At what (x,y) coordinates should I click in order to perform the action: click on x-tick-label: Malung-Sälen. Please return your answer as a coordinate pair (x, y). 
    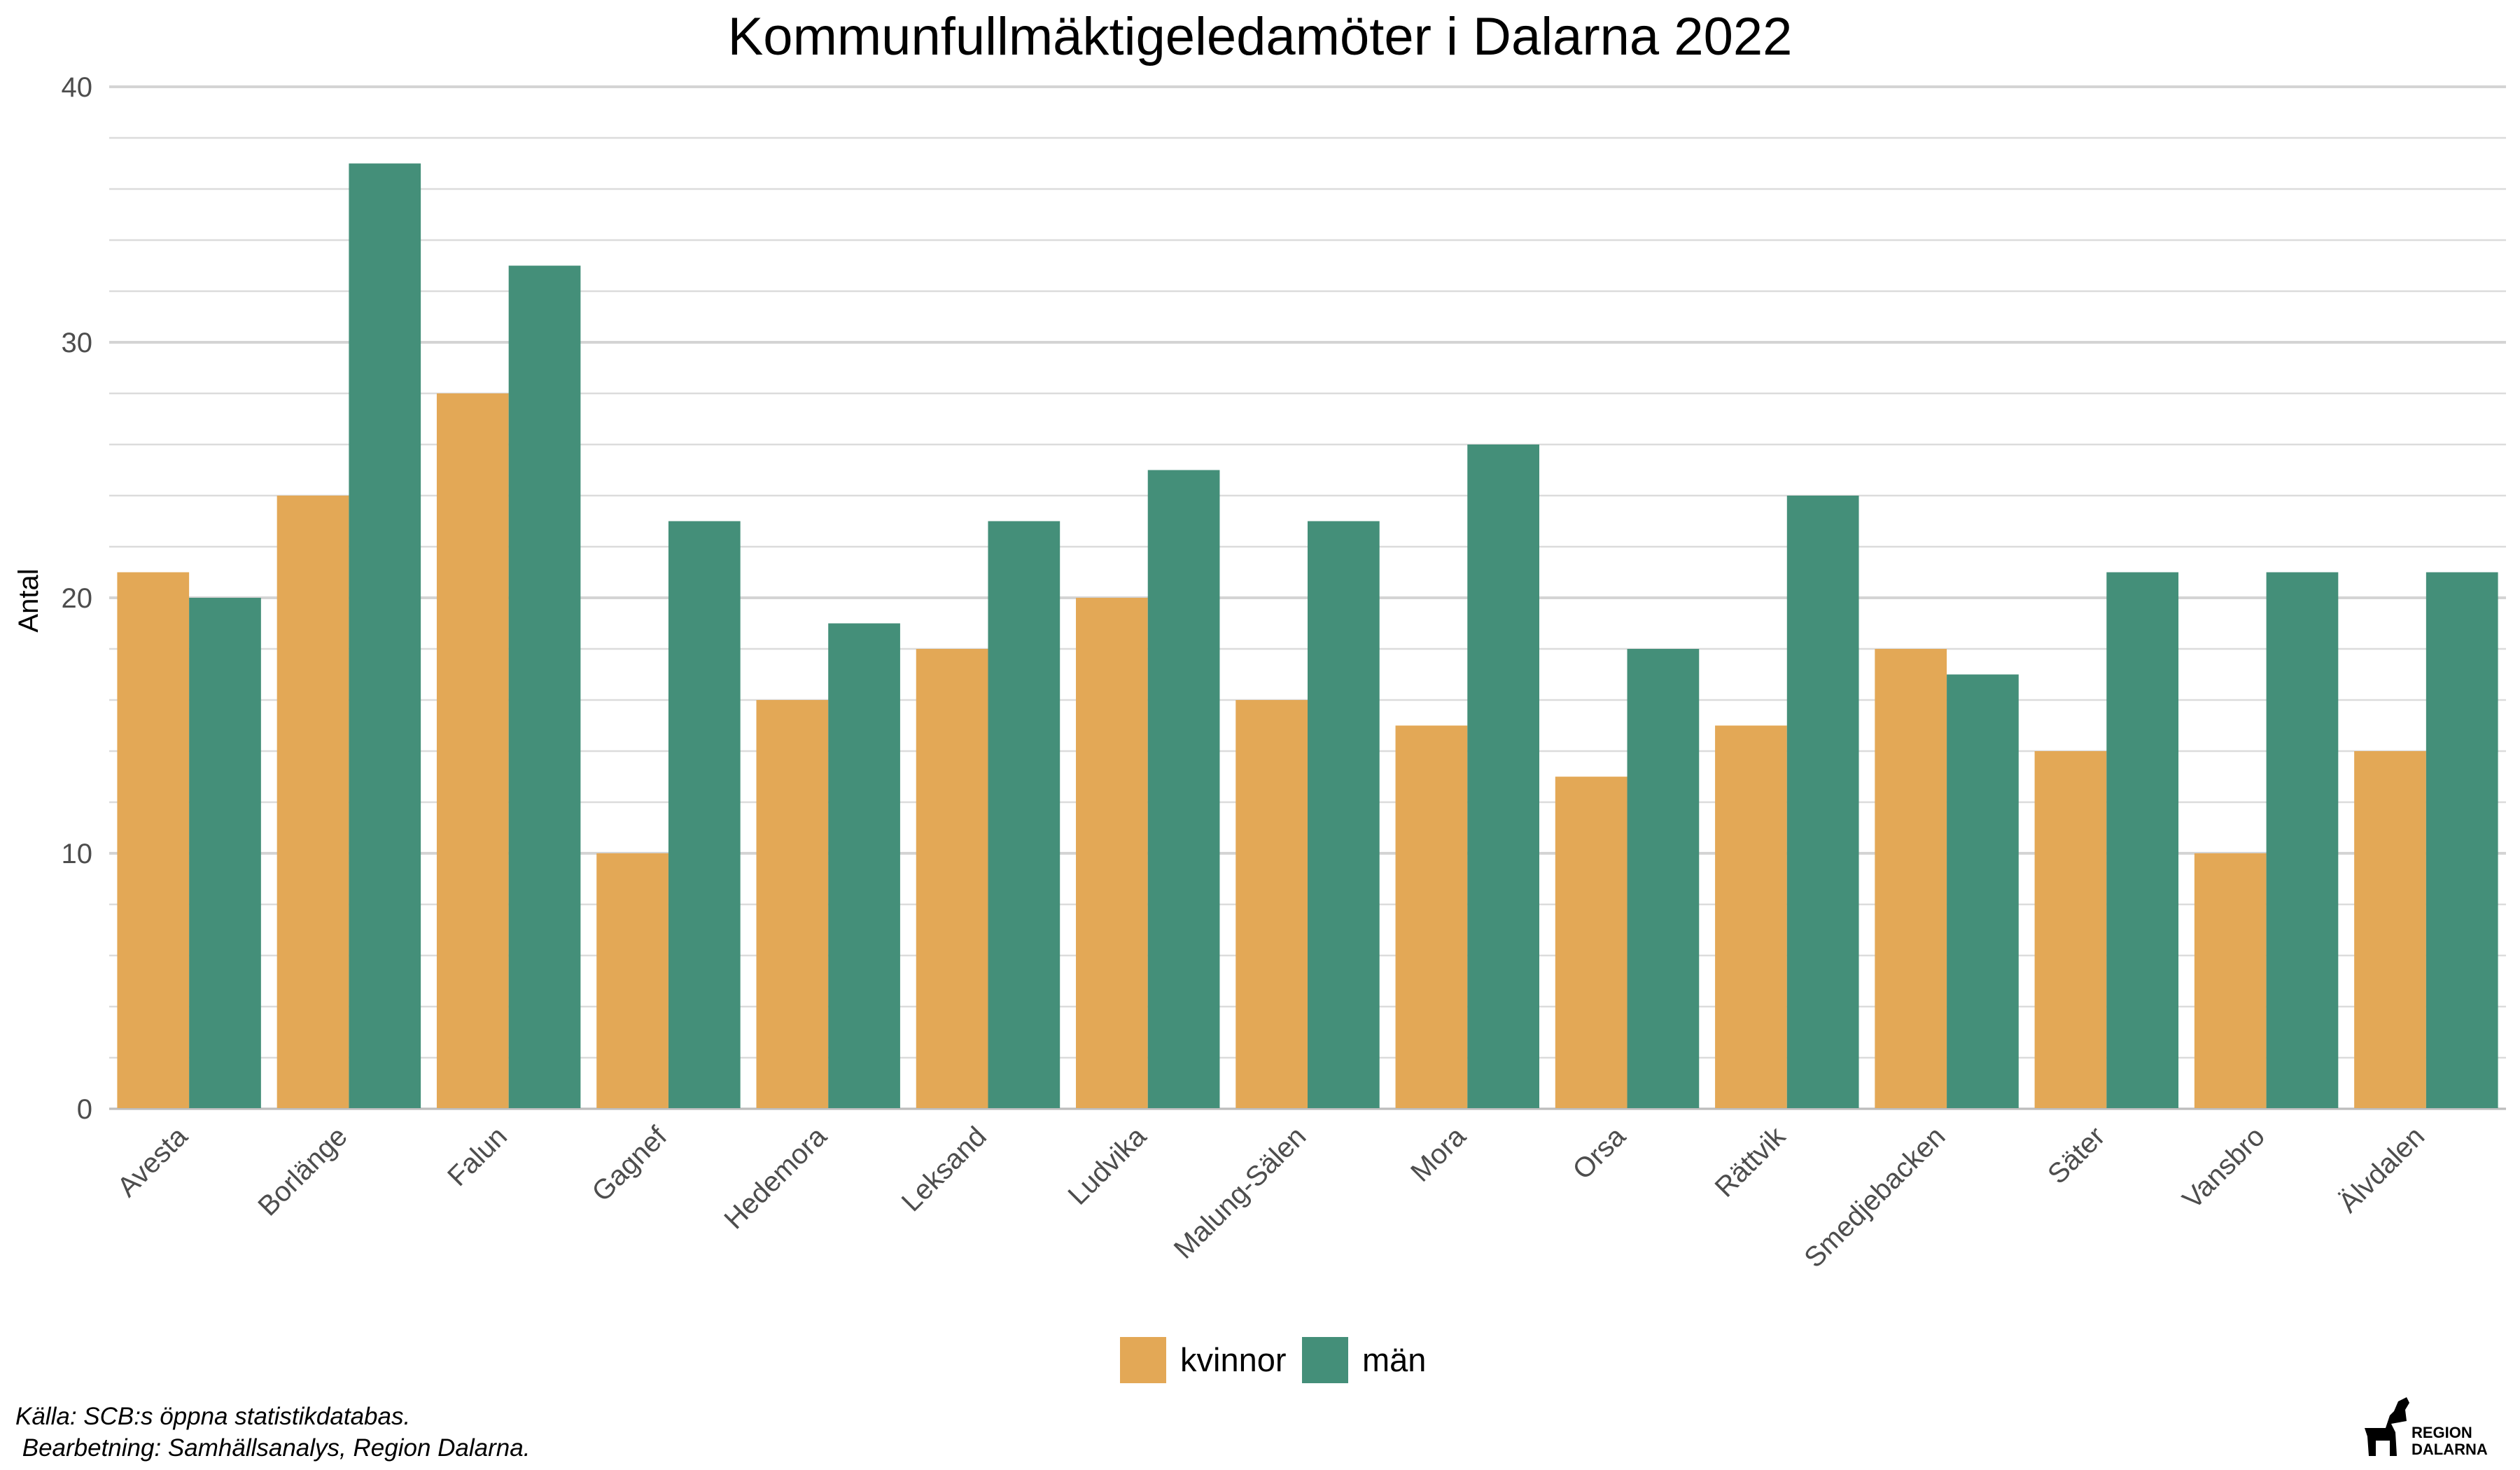
    Looking at the image, I should click on (1240, 1193).